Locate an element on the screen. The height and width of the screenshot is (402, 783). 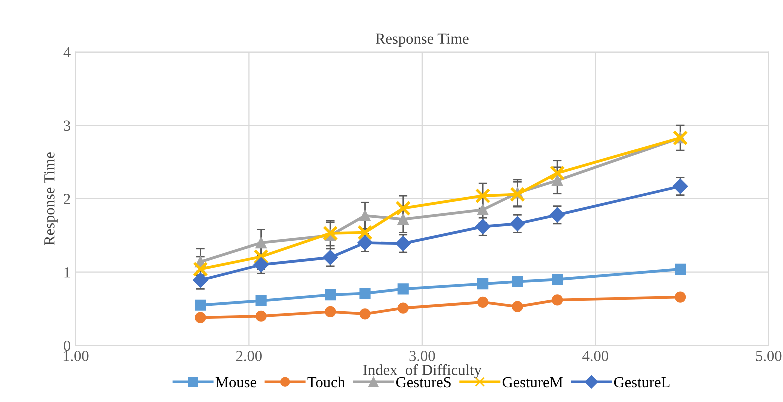
legend-label: Mouse is located at coordinates (236, 382).